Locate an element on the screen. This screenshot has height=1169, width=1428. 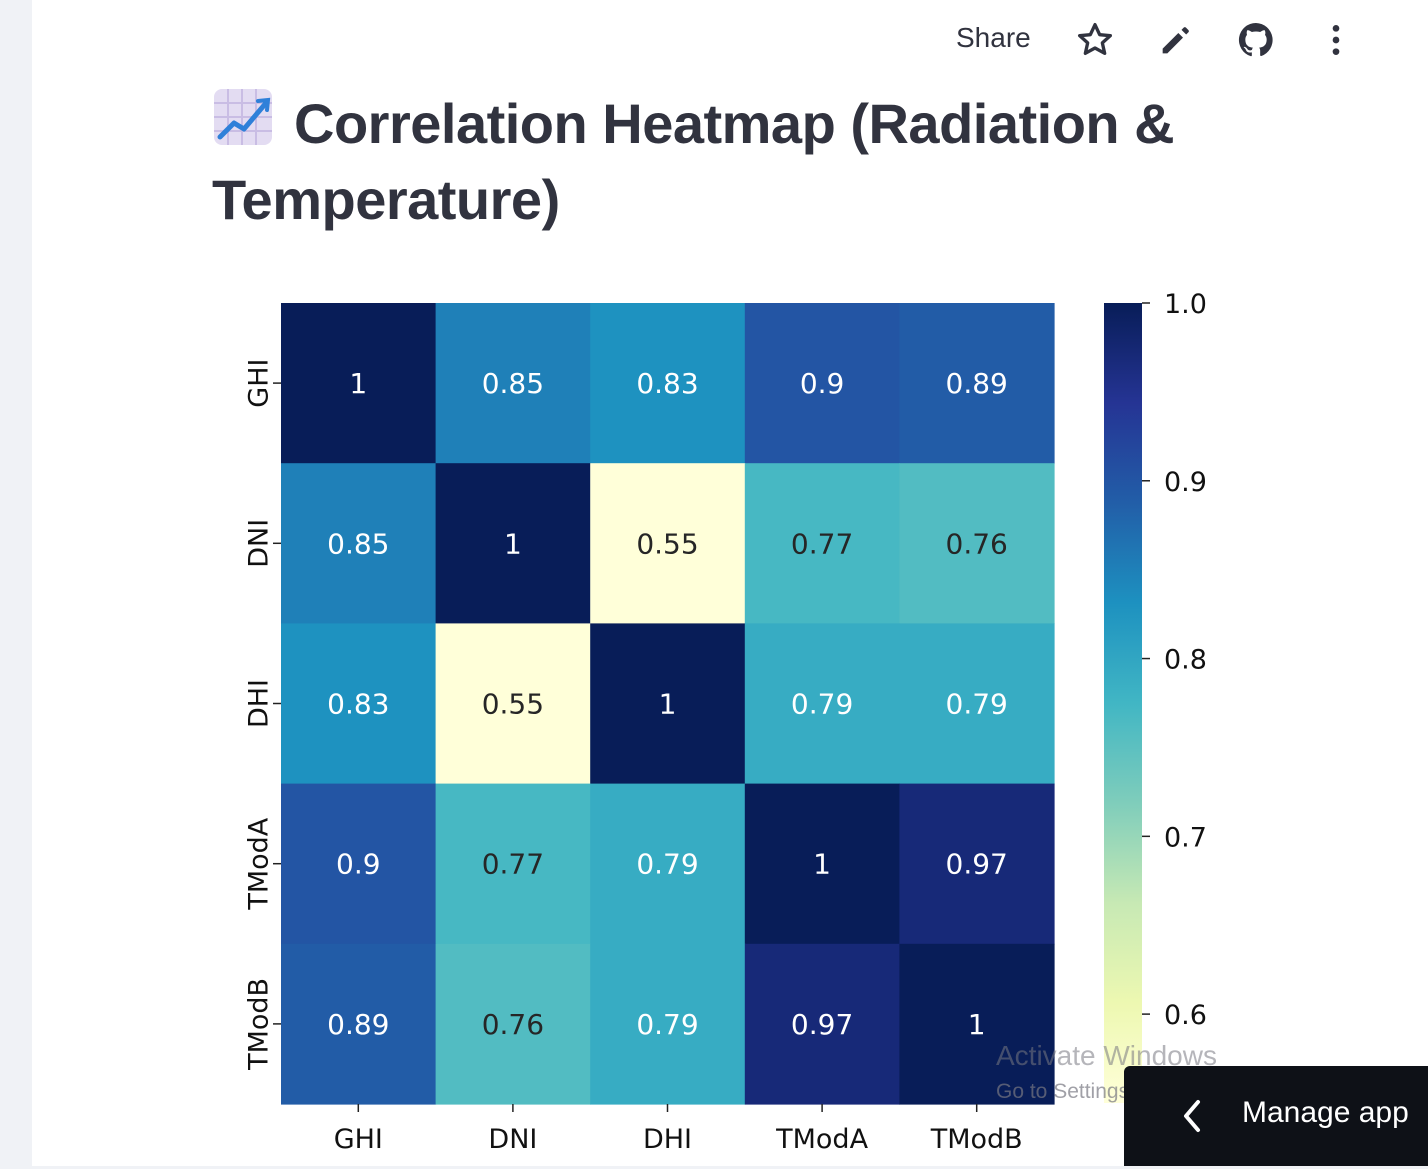
app-toolbar: Share is located at coordinates (730, 42).